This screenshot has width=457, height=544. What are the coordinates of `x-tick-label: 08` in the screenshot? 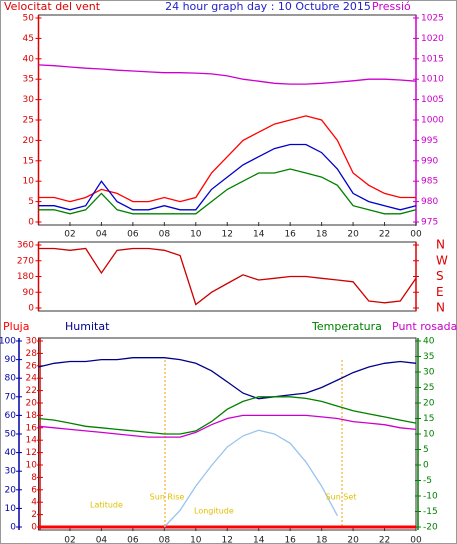 It's located at (165, 235).